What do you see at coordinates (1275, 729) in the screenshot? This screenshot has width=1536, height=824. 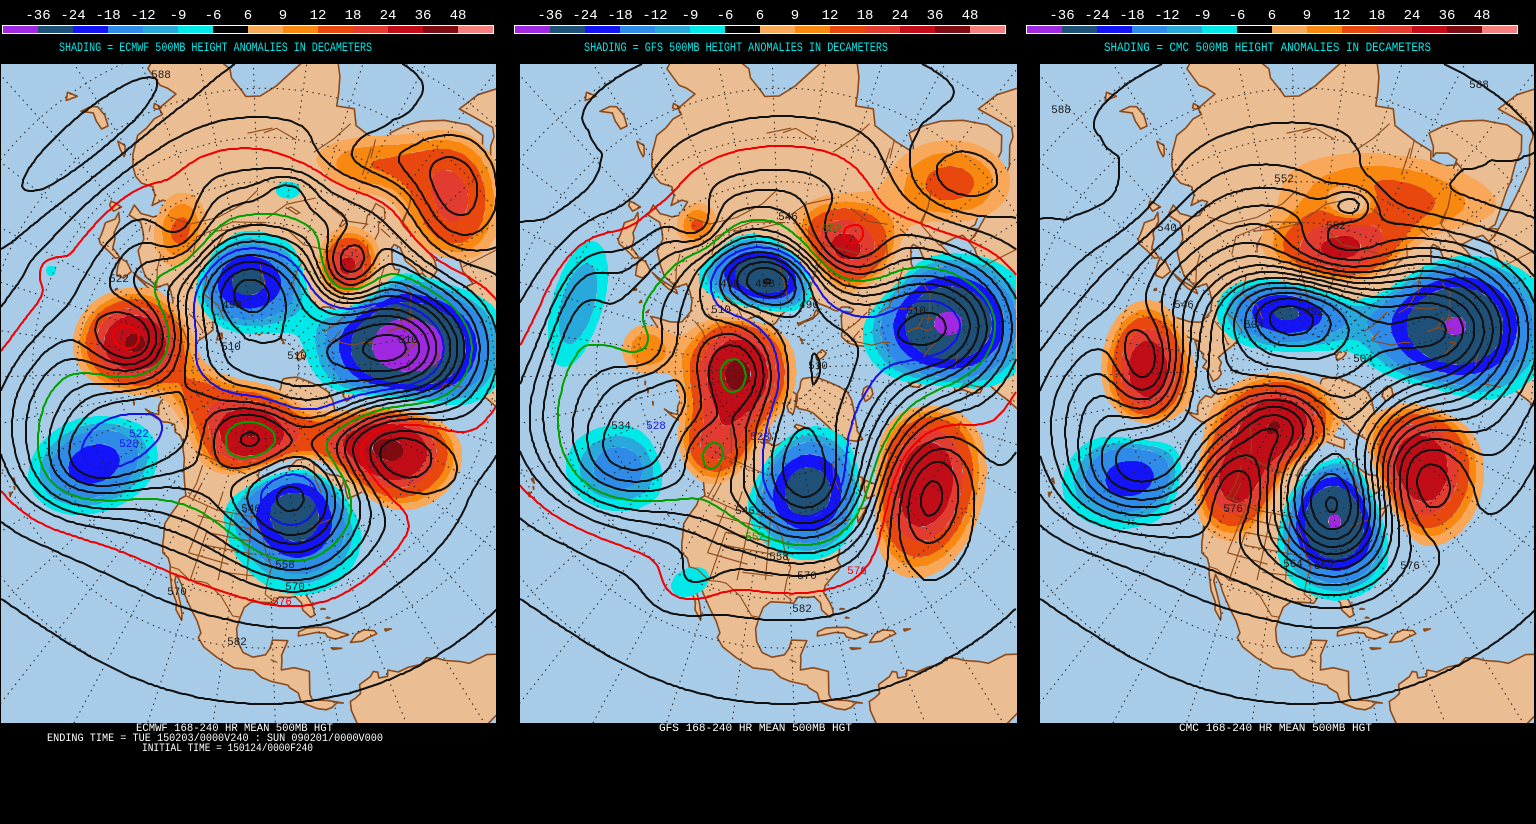 I see `svg-text: CMC 168-240 HR MEAN 500MB HGT` at bounding box center [1275, 729].